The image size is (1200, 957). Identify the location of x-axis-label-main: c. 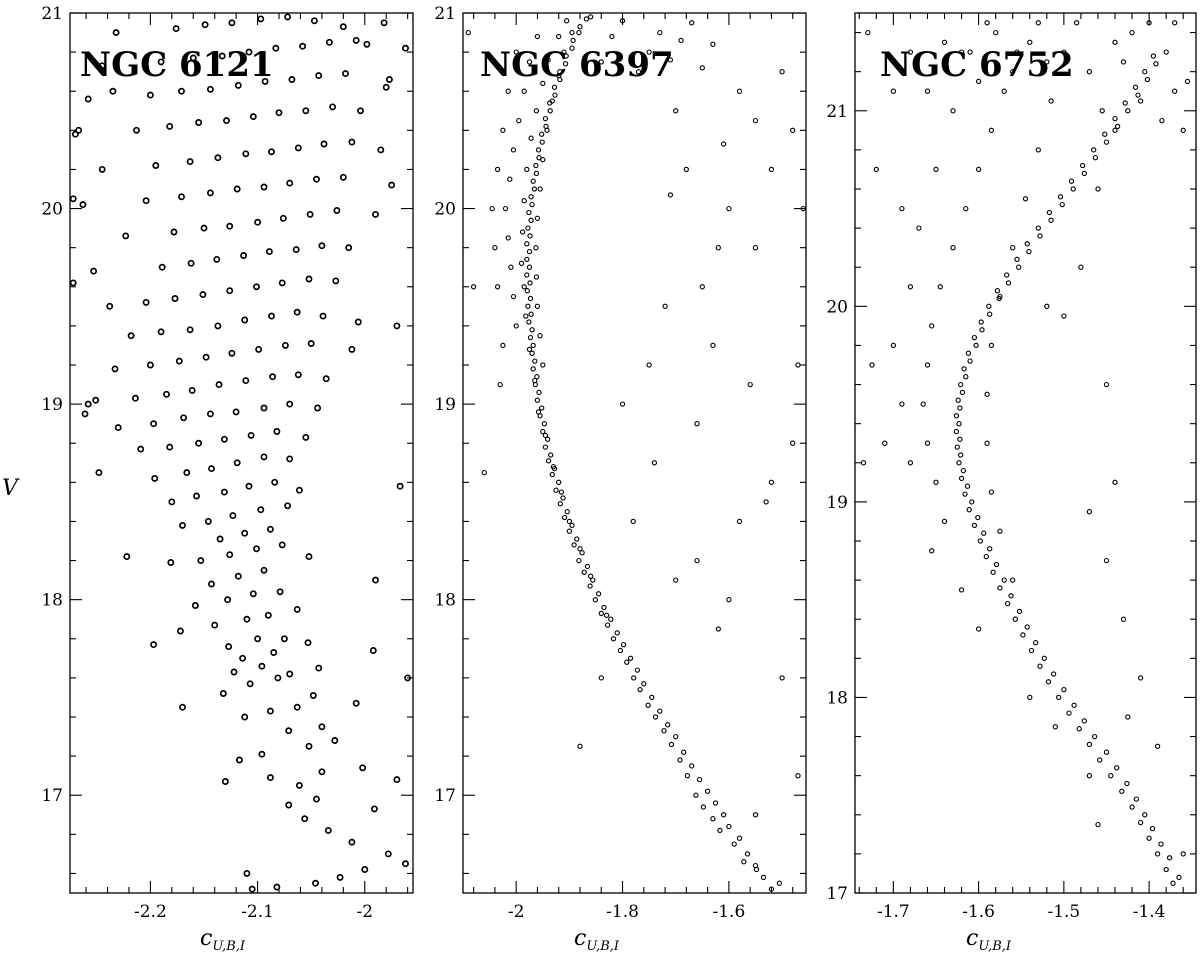
(580, 938).